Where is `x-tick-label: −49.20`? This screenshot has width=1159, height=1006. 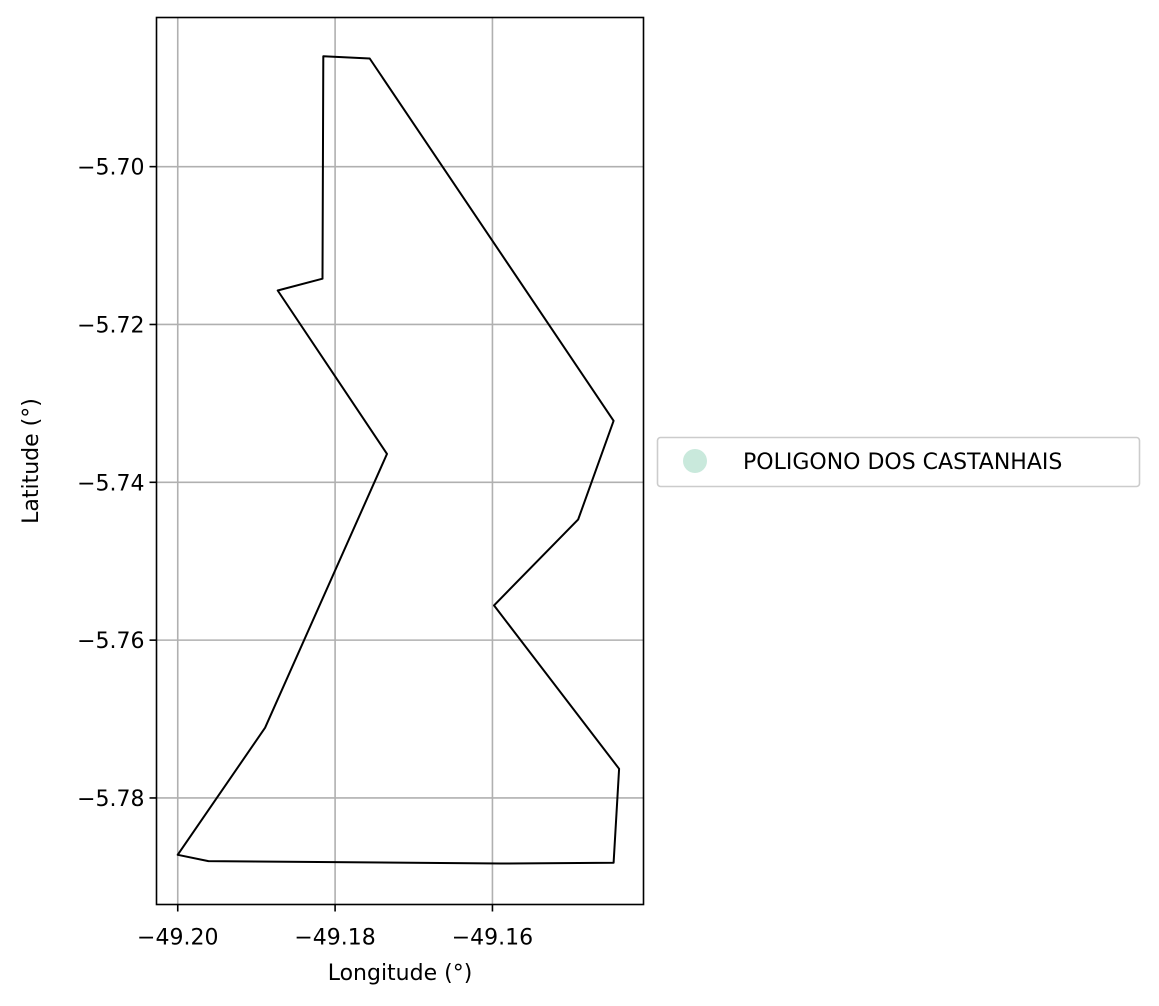
x-tick-label: −49.20 is located at coordinates (177, 938).